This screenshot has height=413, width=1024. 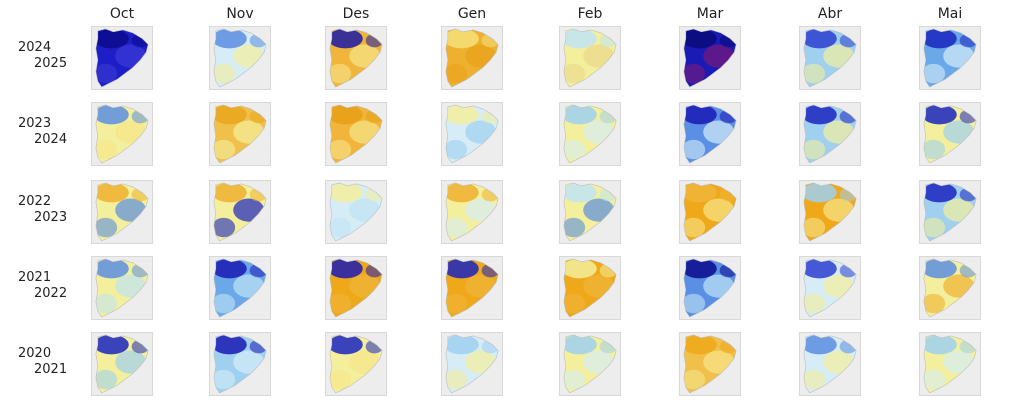 What do you see at coordinates (122, 14) in the screenshot?
I see `month-header: Oct` at bounding box center [122, 14].